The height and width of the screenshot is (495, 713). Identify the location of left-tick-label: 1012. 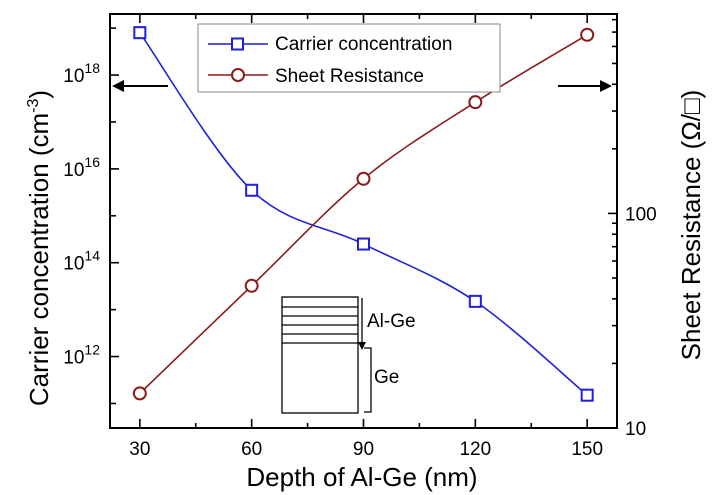
(81, 355).